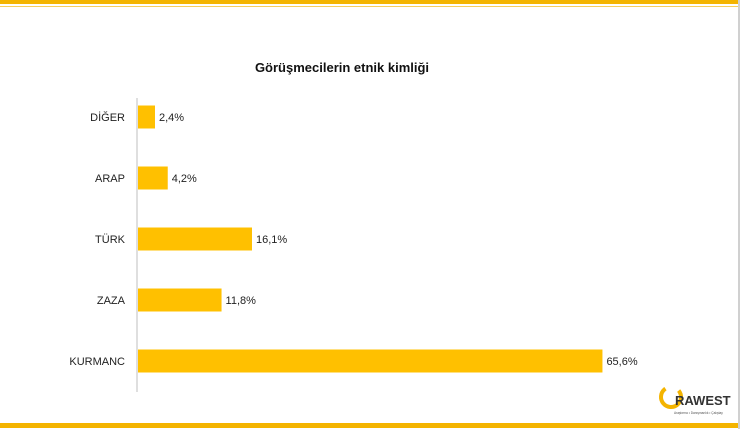  Describe the element at coordinates (184, 179) in the screenshot. I see `data-label-1: 4,2%` at that location.